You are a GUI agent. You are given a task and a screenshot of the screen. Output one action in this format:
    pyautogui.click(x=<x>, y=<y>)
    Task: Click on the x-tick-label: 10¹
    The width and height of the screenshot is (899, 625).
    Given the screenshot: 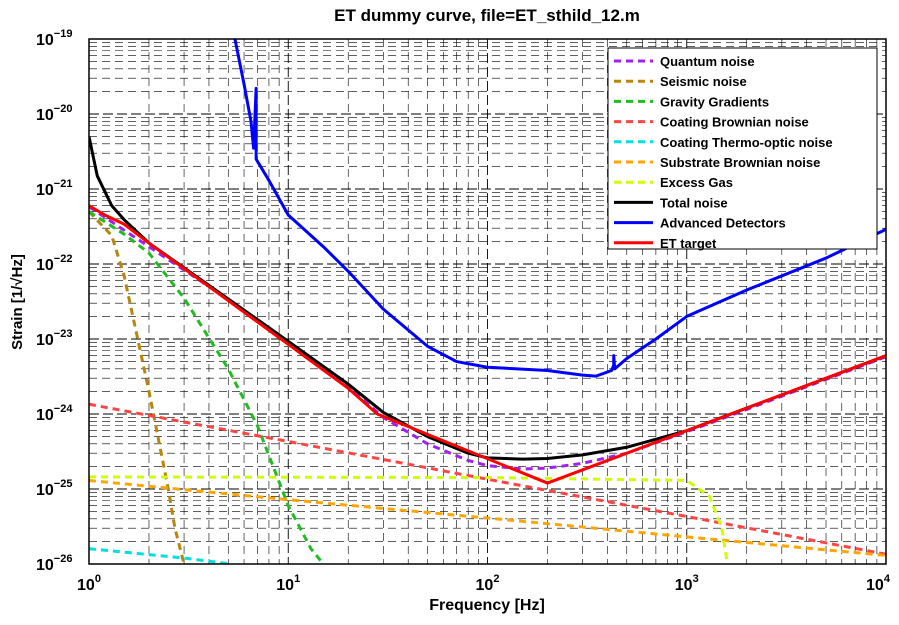 What is the action you would take?
    pyautogui.click(x=288, y=583)
    